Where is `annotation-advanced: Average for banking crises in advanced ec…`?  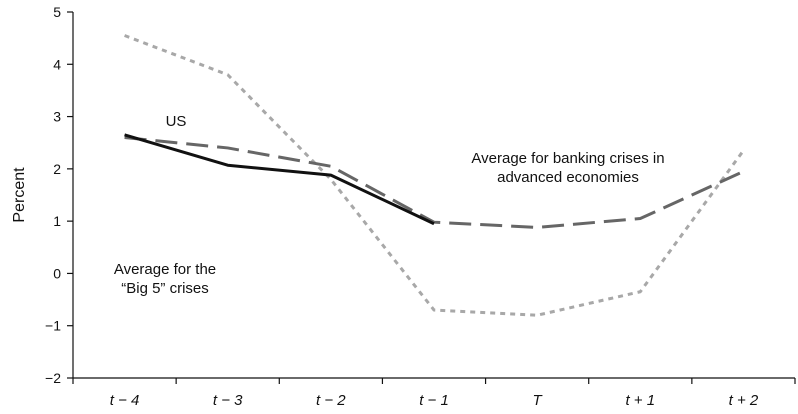
annotation-advanced: Average for banking crises in advanced ec… is located at coordinates (567, 168).